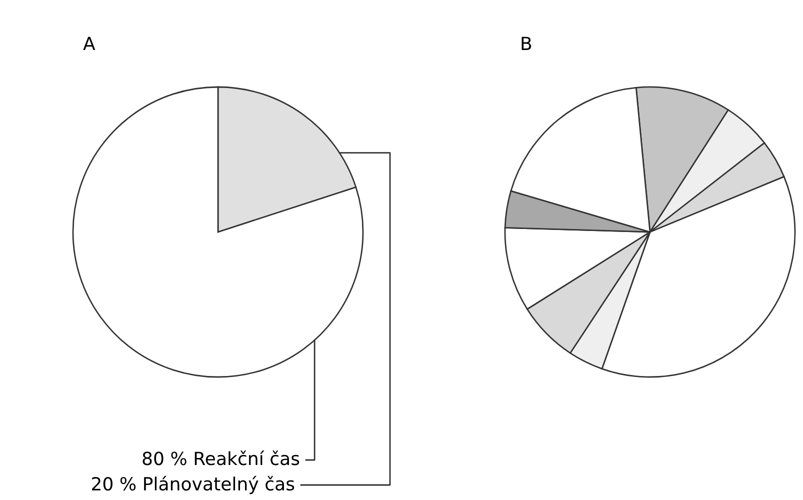 This screenshot has width=803, height=500. What do you see at coordinates (221, 458) in the screenshot?
I see `slice-label: 80 % Reakční čas` at bounding box center [221, 458].